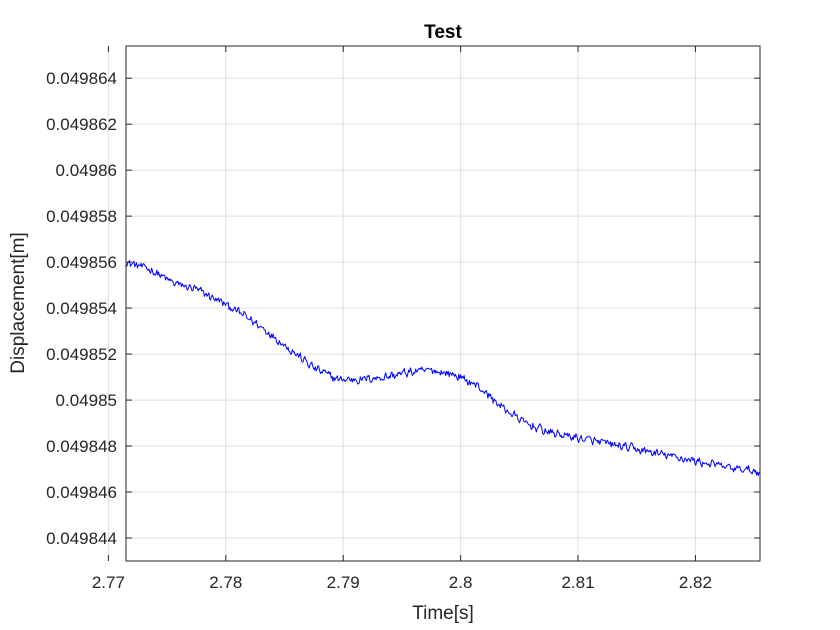 The height and width of the screenshot is (630, 840). What do you see at coordinates (81, 78) in the screenshot?
I see `y-tick-label: 0.049864` at bounding box center [81, 78].